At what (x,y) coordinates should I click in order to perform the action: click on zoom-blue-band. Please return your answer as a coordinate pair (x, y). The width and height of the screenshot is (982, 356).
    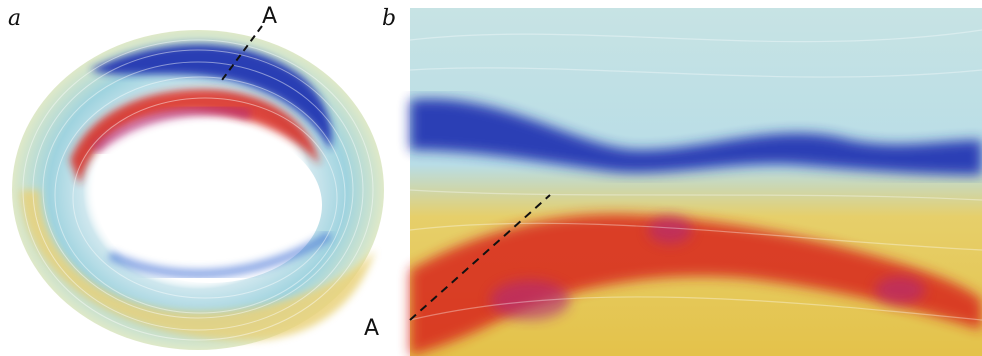
    Looking at the image, I should click on (696, 136).